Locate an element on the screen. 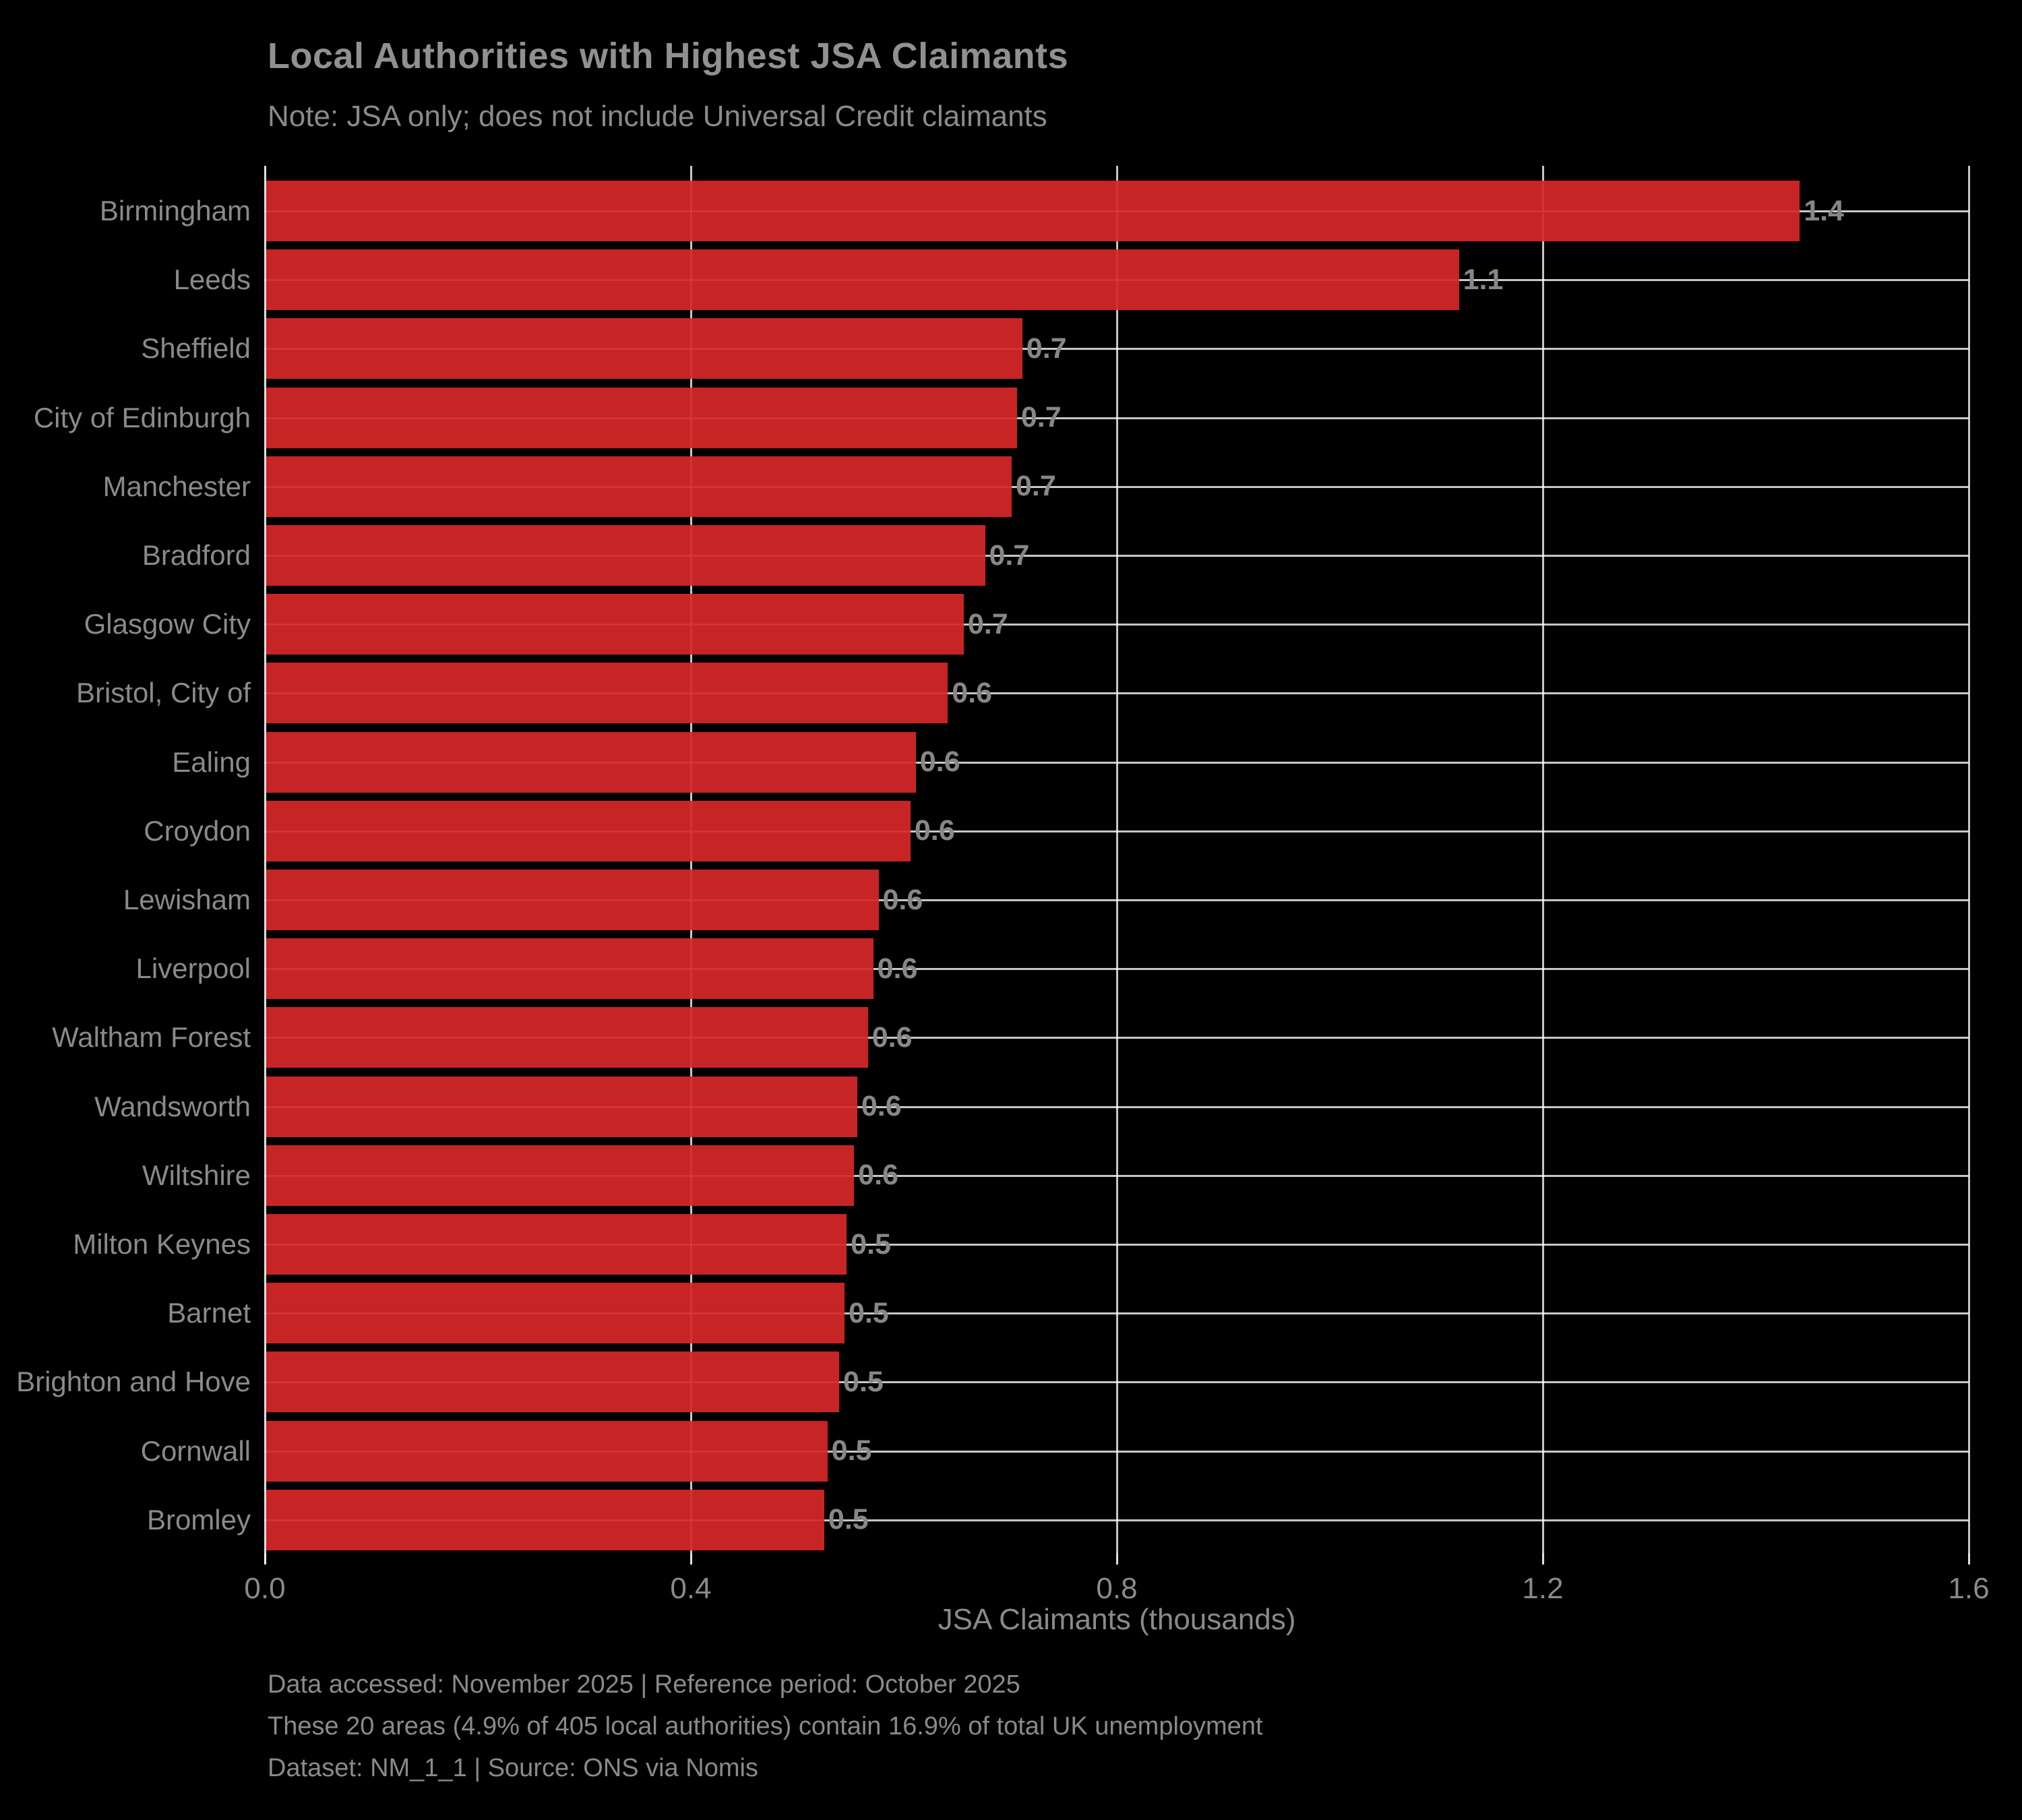 Image resolution: width=2022 pixels, height=1820 pixels. x-tick-label: 1.2 is located at coordinates (1543, 1588).